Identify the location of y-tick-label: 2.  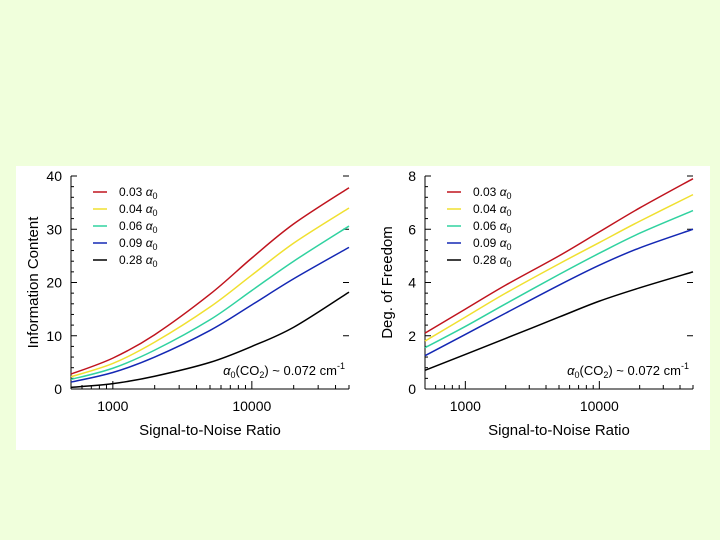
(412, 336).